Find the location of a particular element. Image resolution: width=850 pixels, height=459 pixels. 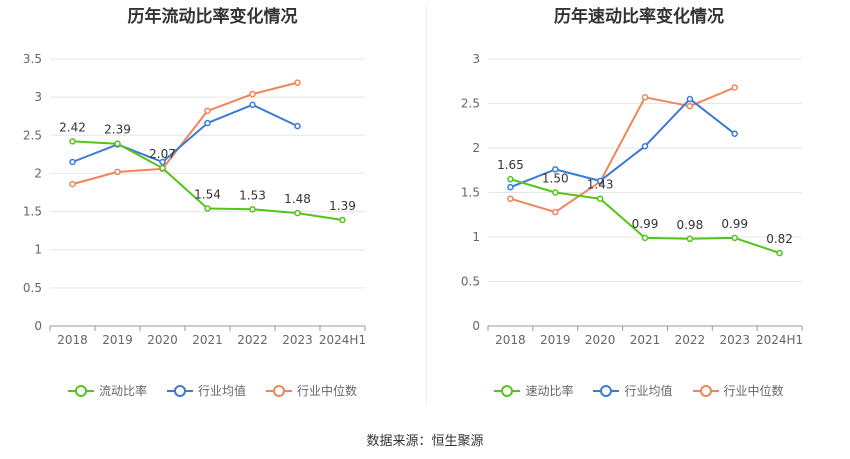

x-tick-label: 2022 is located at coordinates (252, 340).